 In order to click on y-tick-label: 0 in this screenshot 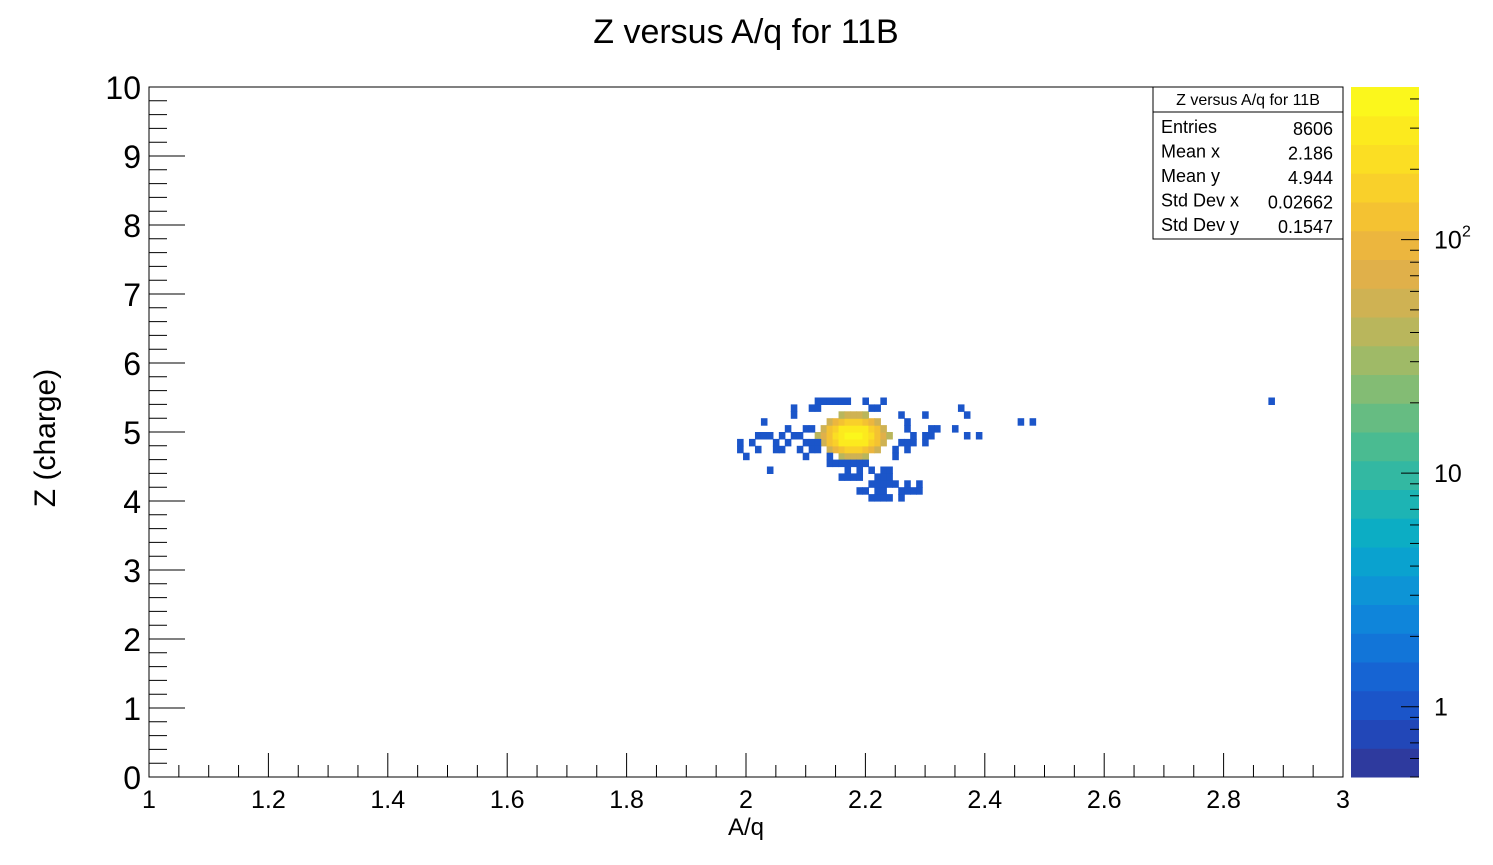, I will do `click(132, 778)`.